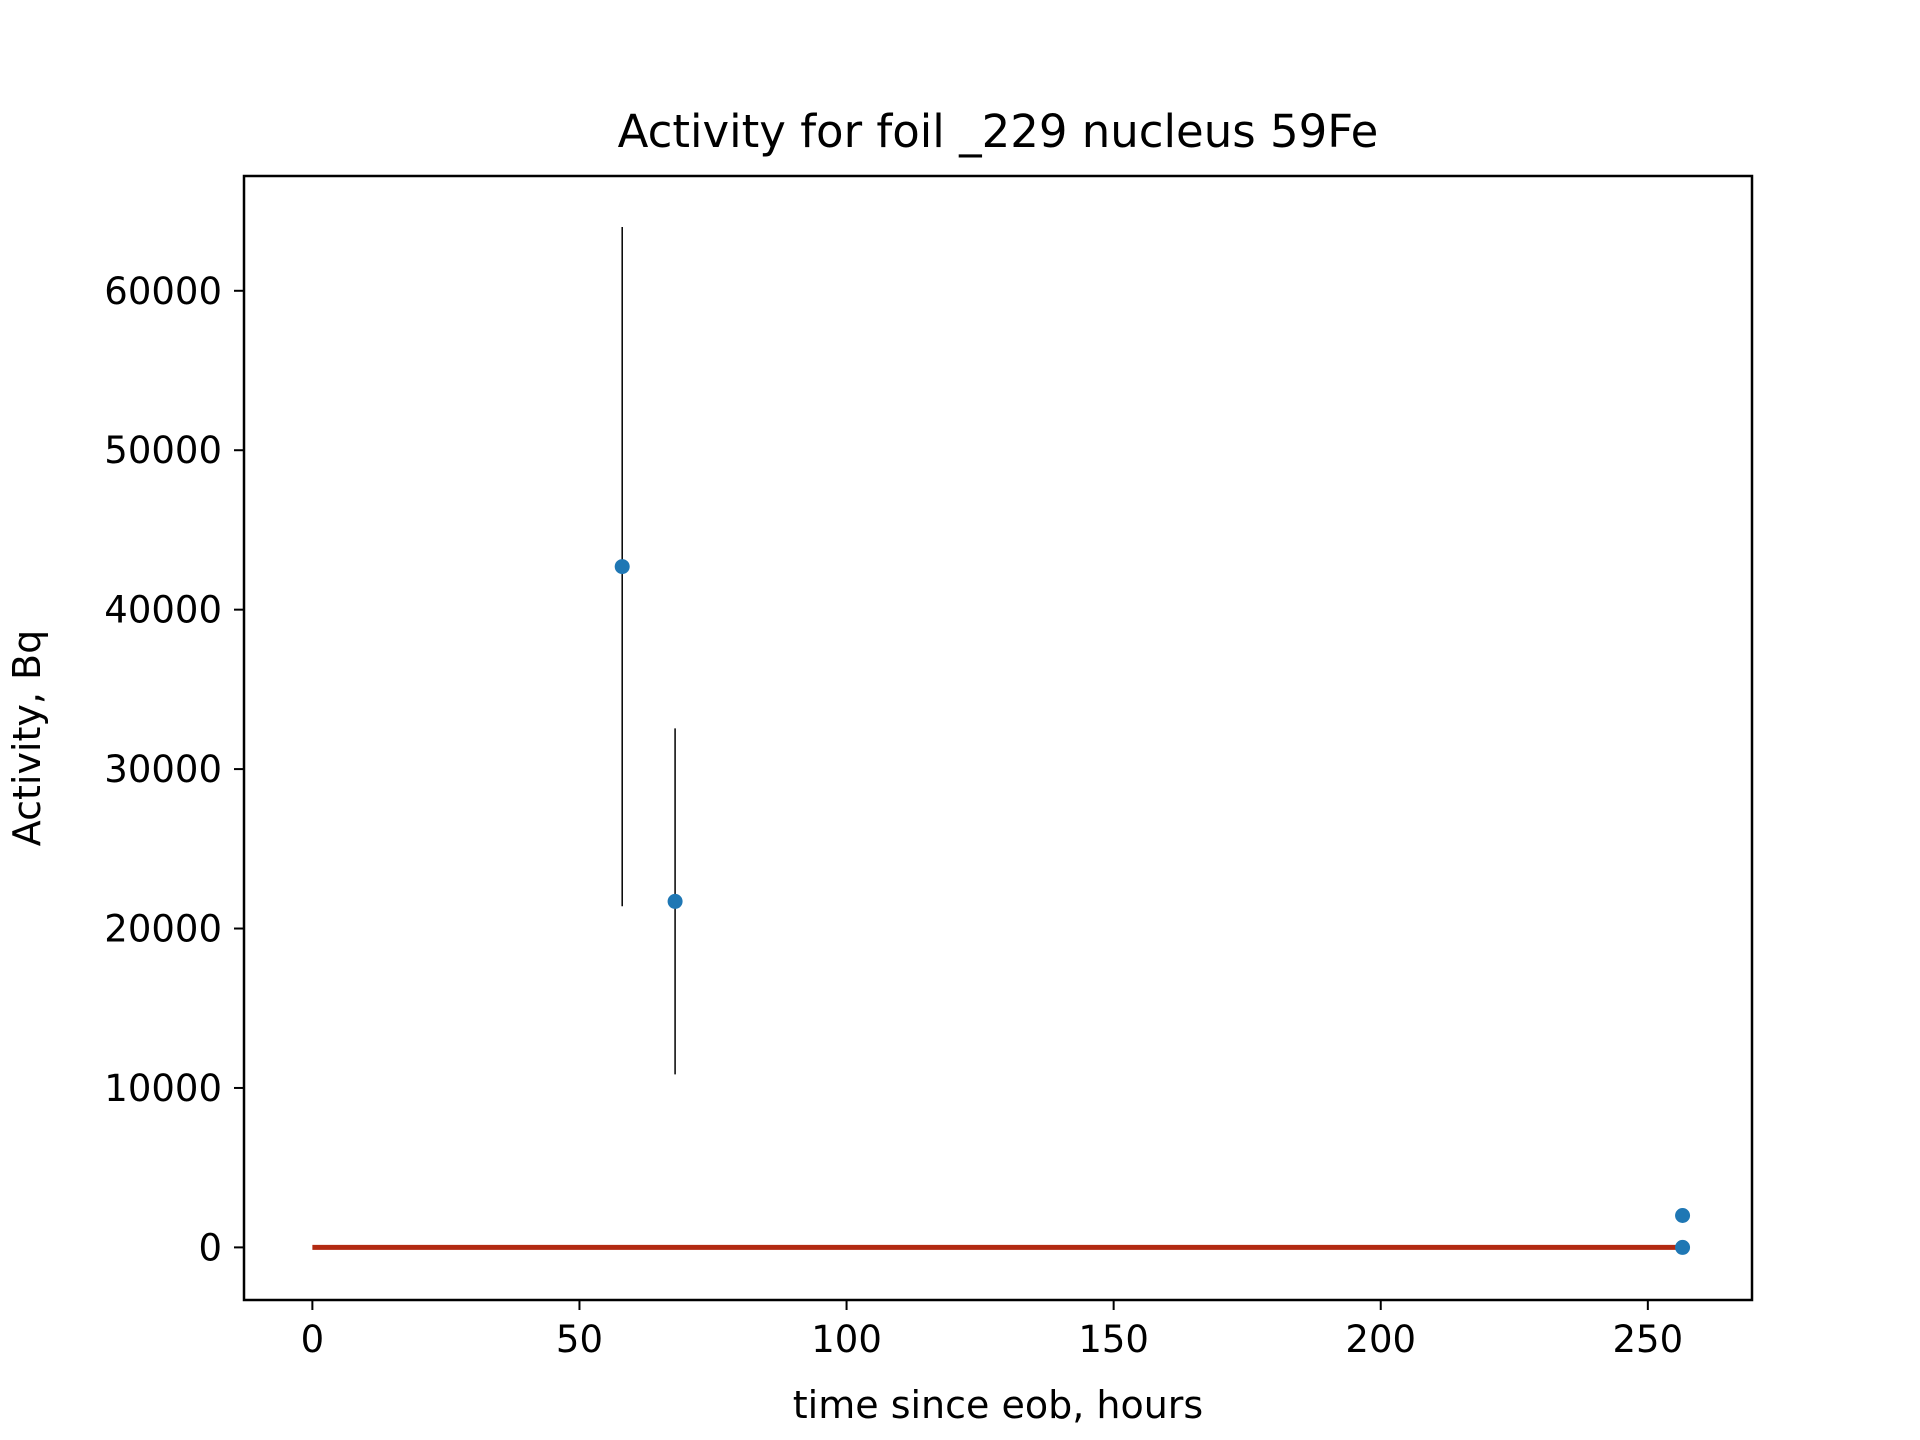  Describe the element at coordinates (27, 738) in the screenshot. I see `y-axis-label: Activity, Bq` at that location.